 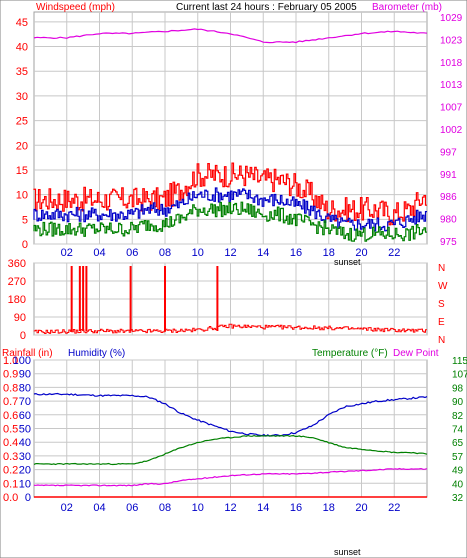 What do you see at coordinates (448, 220) in the screenshot?
I see `barometer-tick-1: 980` at bounding box center [448, 220].